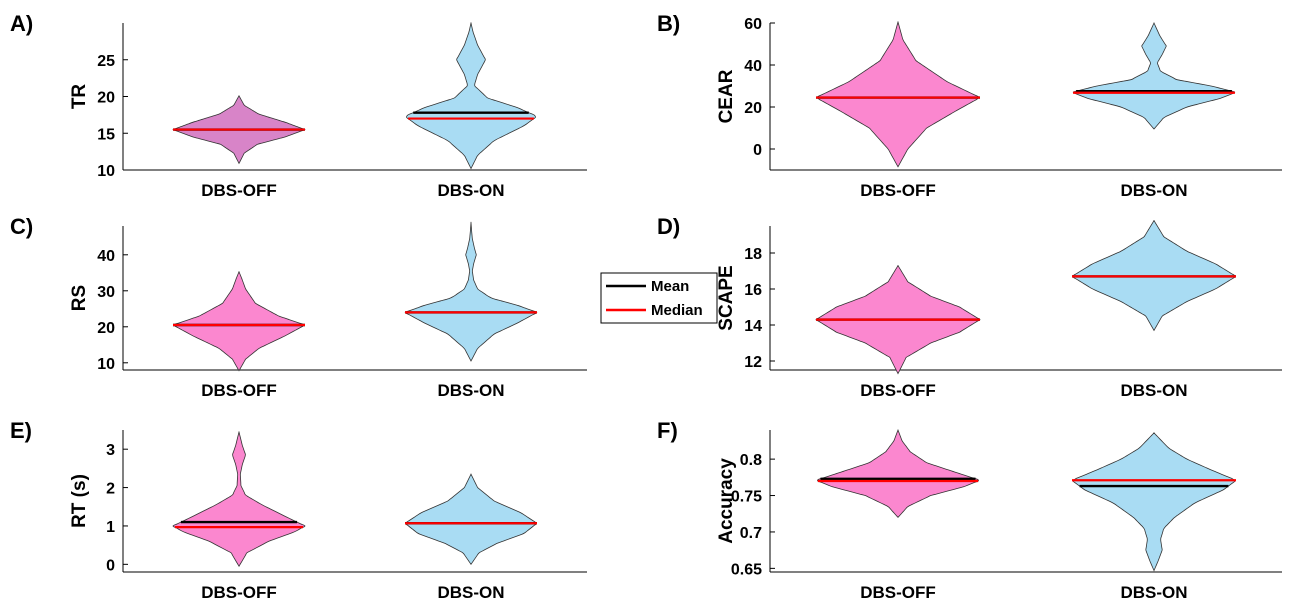  What do you see at coordinates (110, 450) in the screenshot?
I see `y-tick-label: 3` at bounding box center [110, 450].